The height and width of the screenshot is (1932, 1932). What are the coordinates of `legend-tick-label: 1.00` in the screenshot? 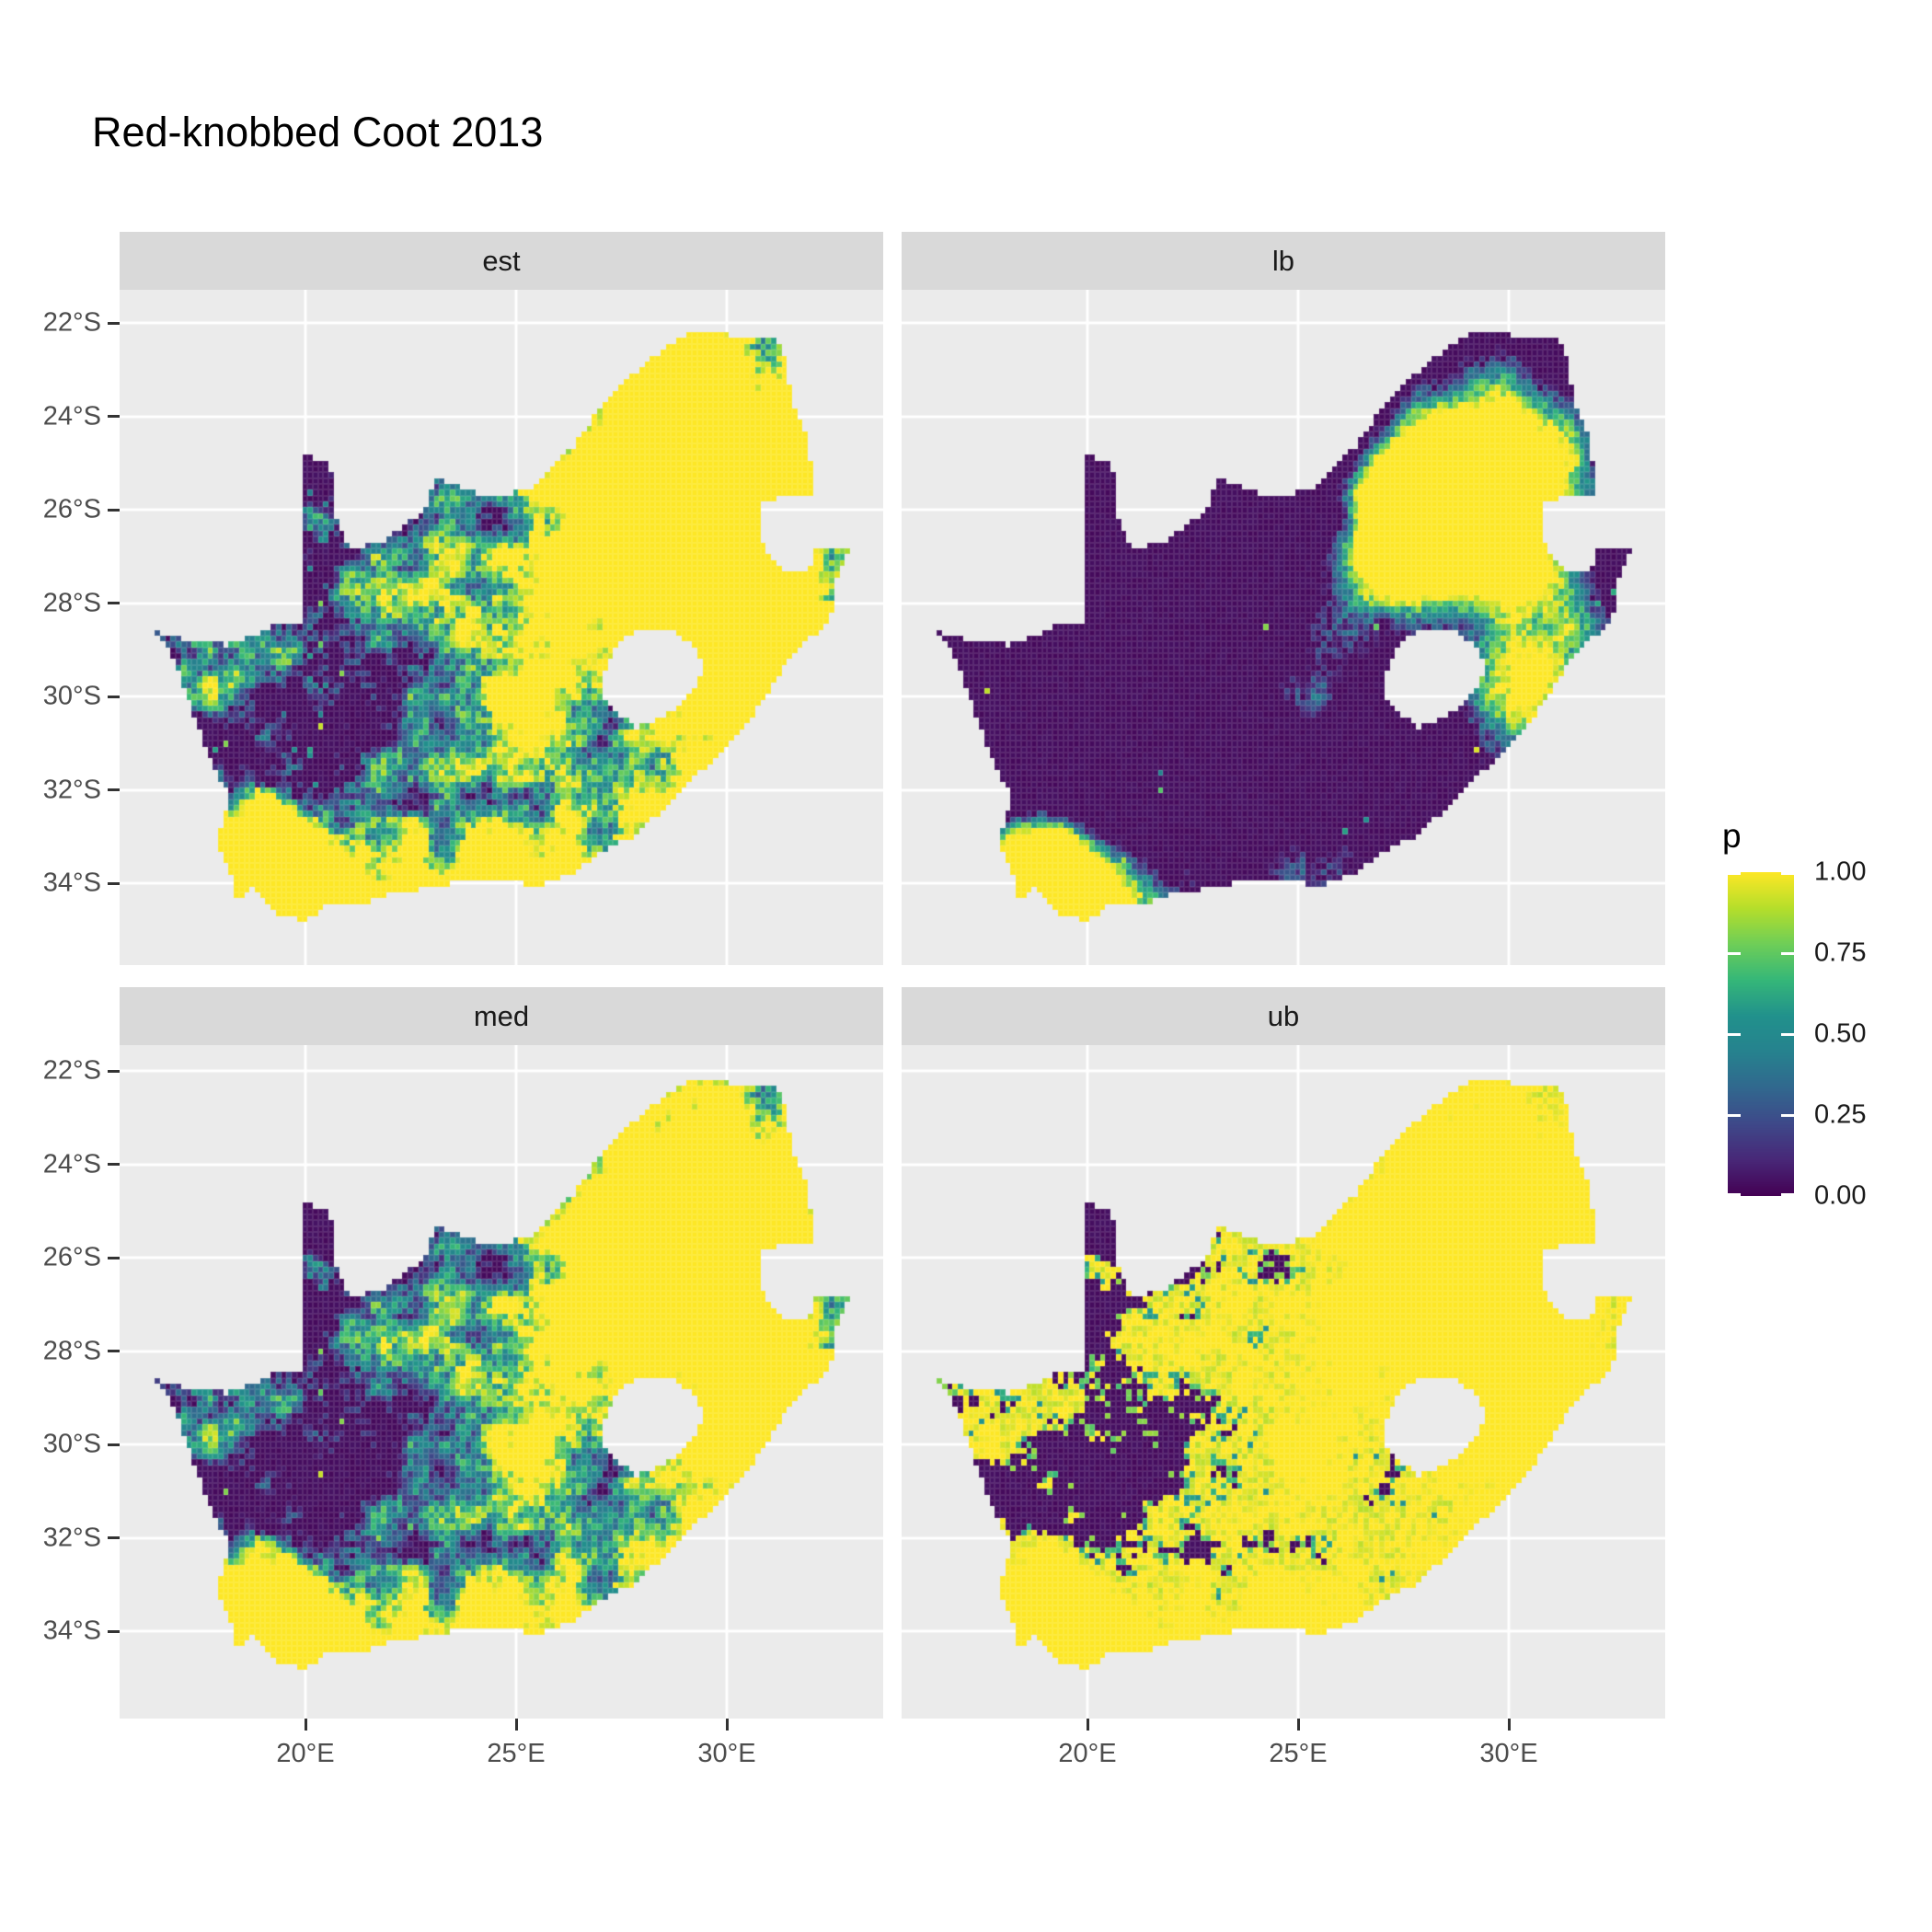 It's located at (1840, 872).